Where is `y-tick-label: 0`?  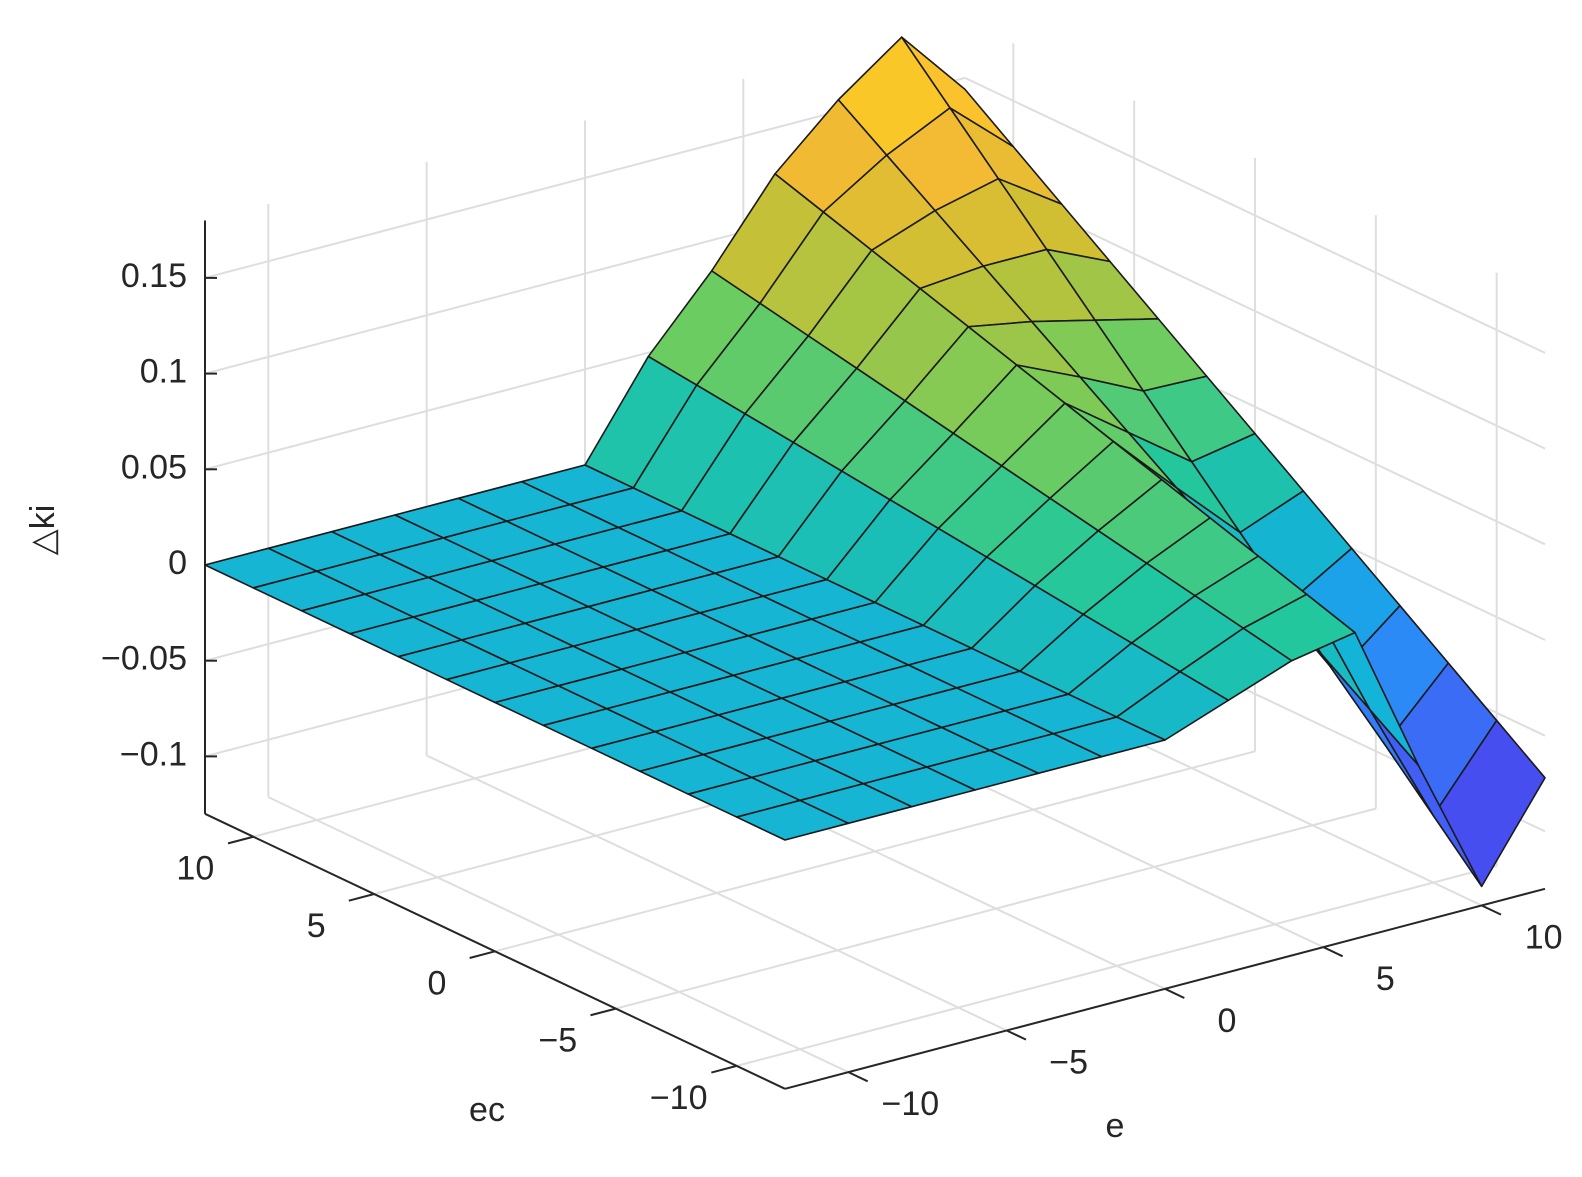 y-tick-label: 0 is located at coordinates (437, 983).